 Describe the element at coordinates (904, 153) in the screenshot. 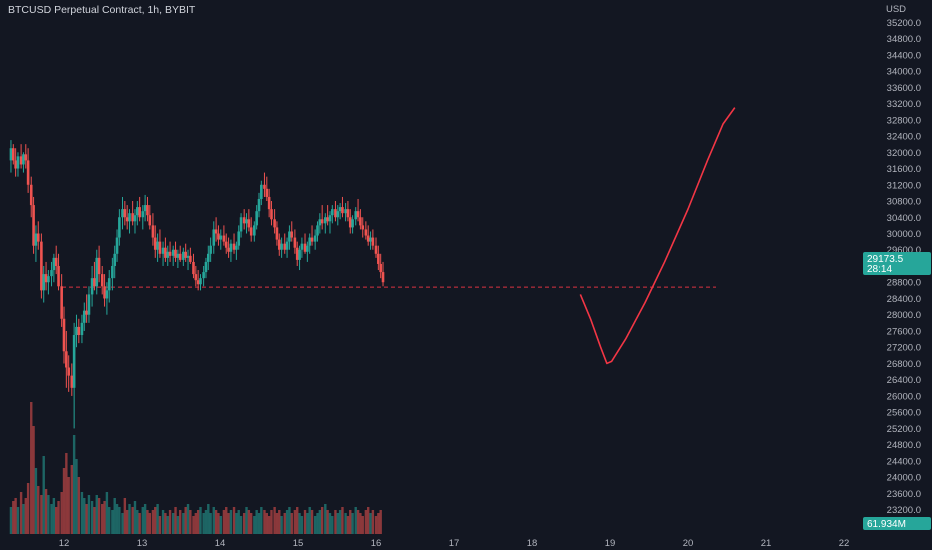

I see `price-tick-label: 32000.0` at that location.